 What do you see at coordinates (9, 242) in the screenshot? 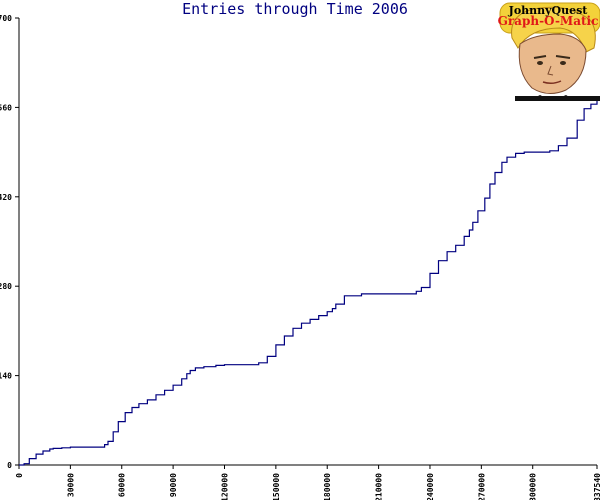
I see `y-axis-ticks: 0 140 280 420 560 700` at bounding box center [9, 242].